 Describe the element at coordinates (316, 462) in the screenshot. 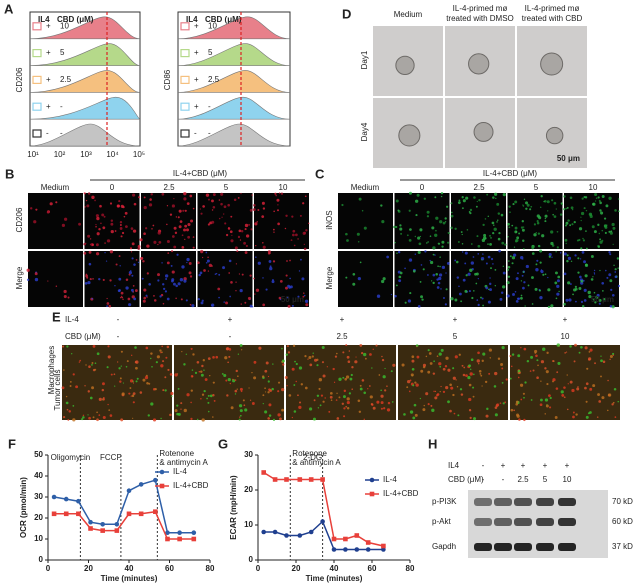

I see `event-label: & antimycin A` at that location.